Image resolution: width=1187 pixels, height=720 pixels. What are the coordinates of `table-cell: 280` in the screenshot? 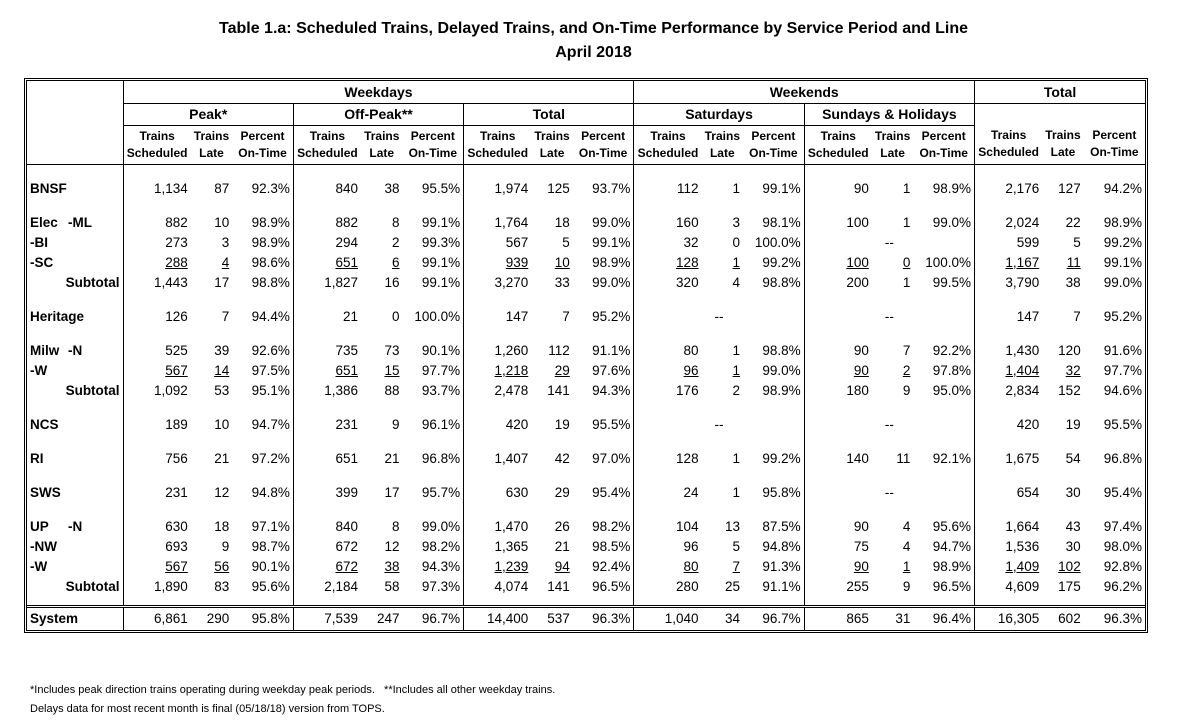 It's located at (687, 586).